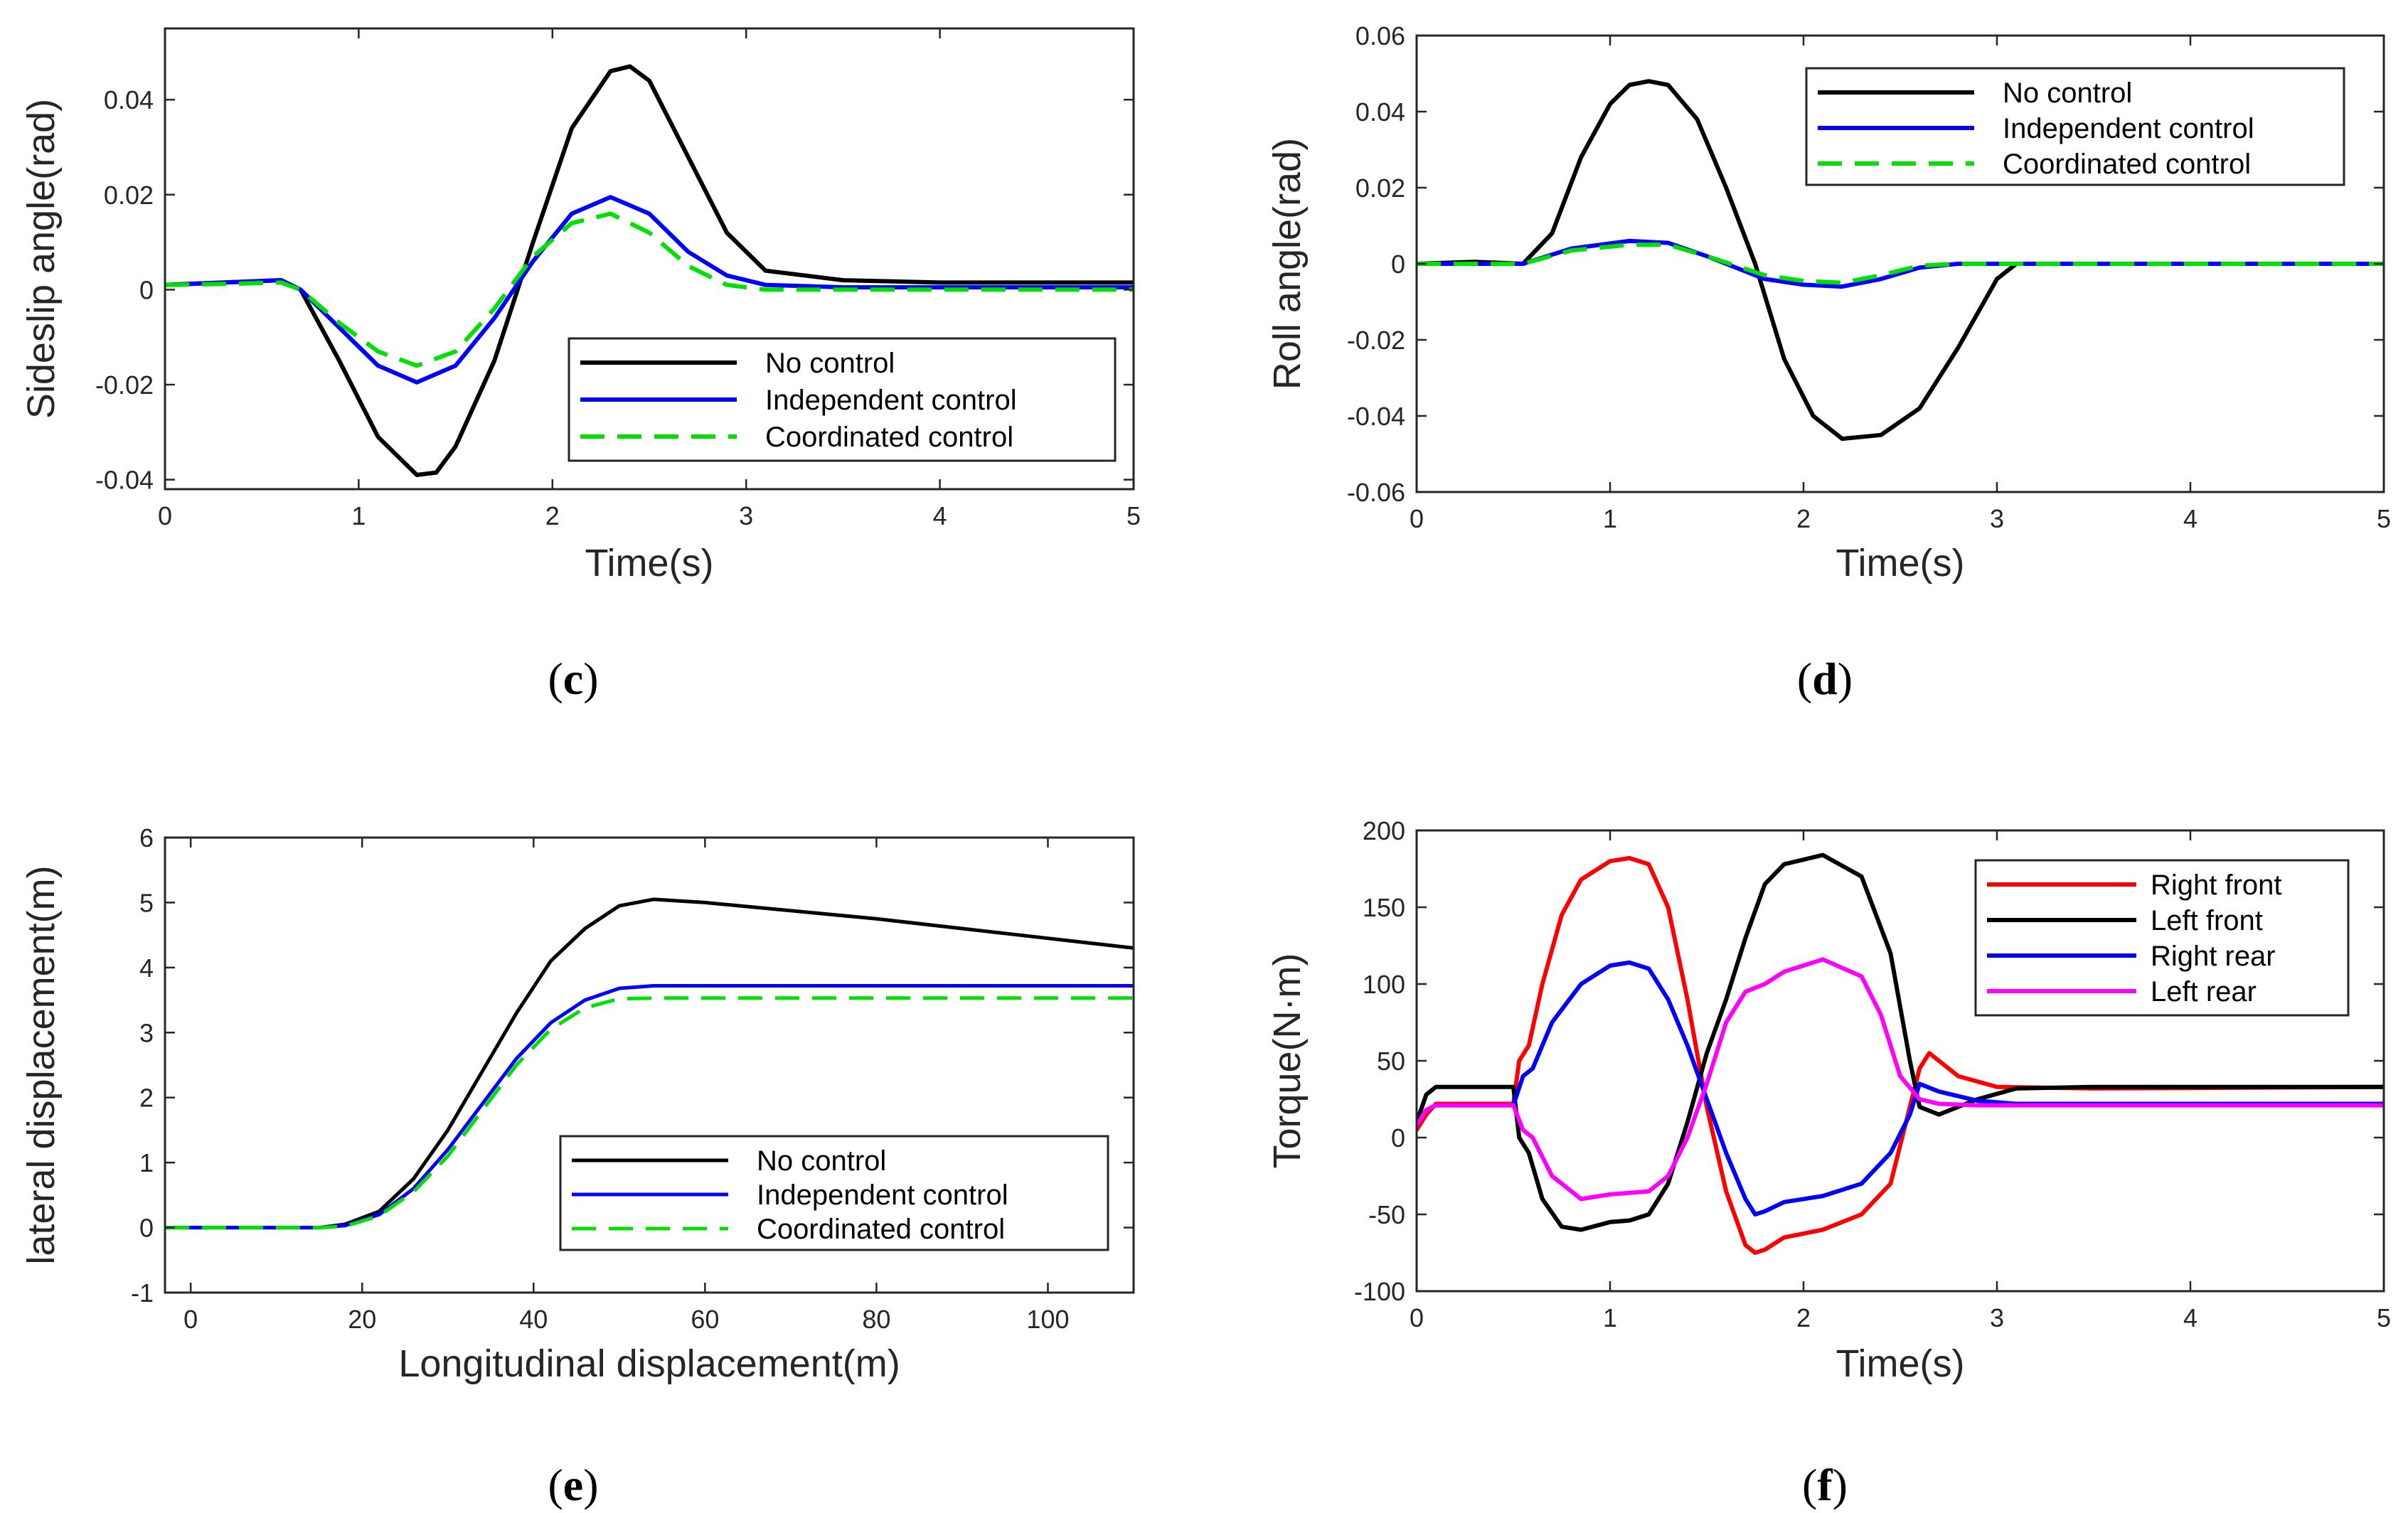 This screenshot has width=2408, height=1513. I want to click on y-tick-label: -50, so click(1386, 1214).